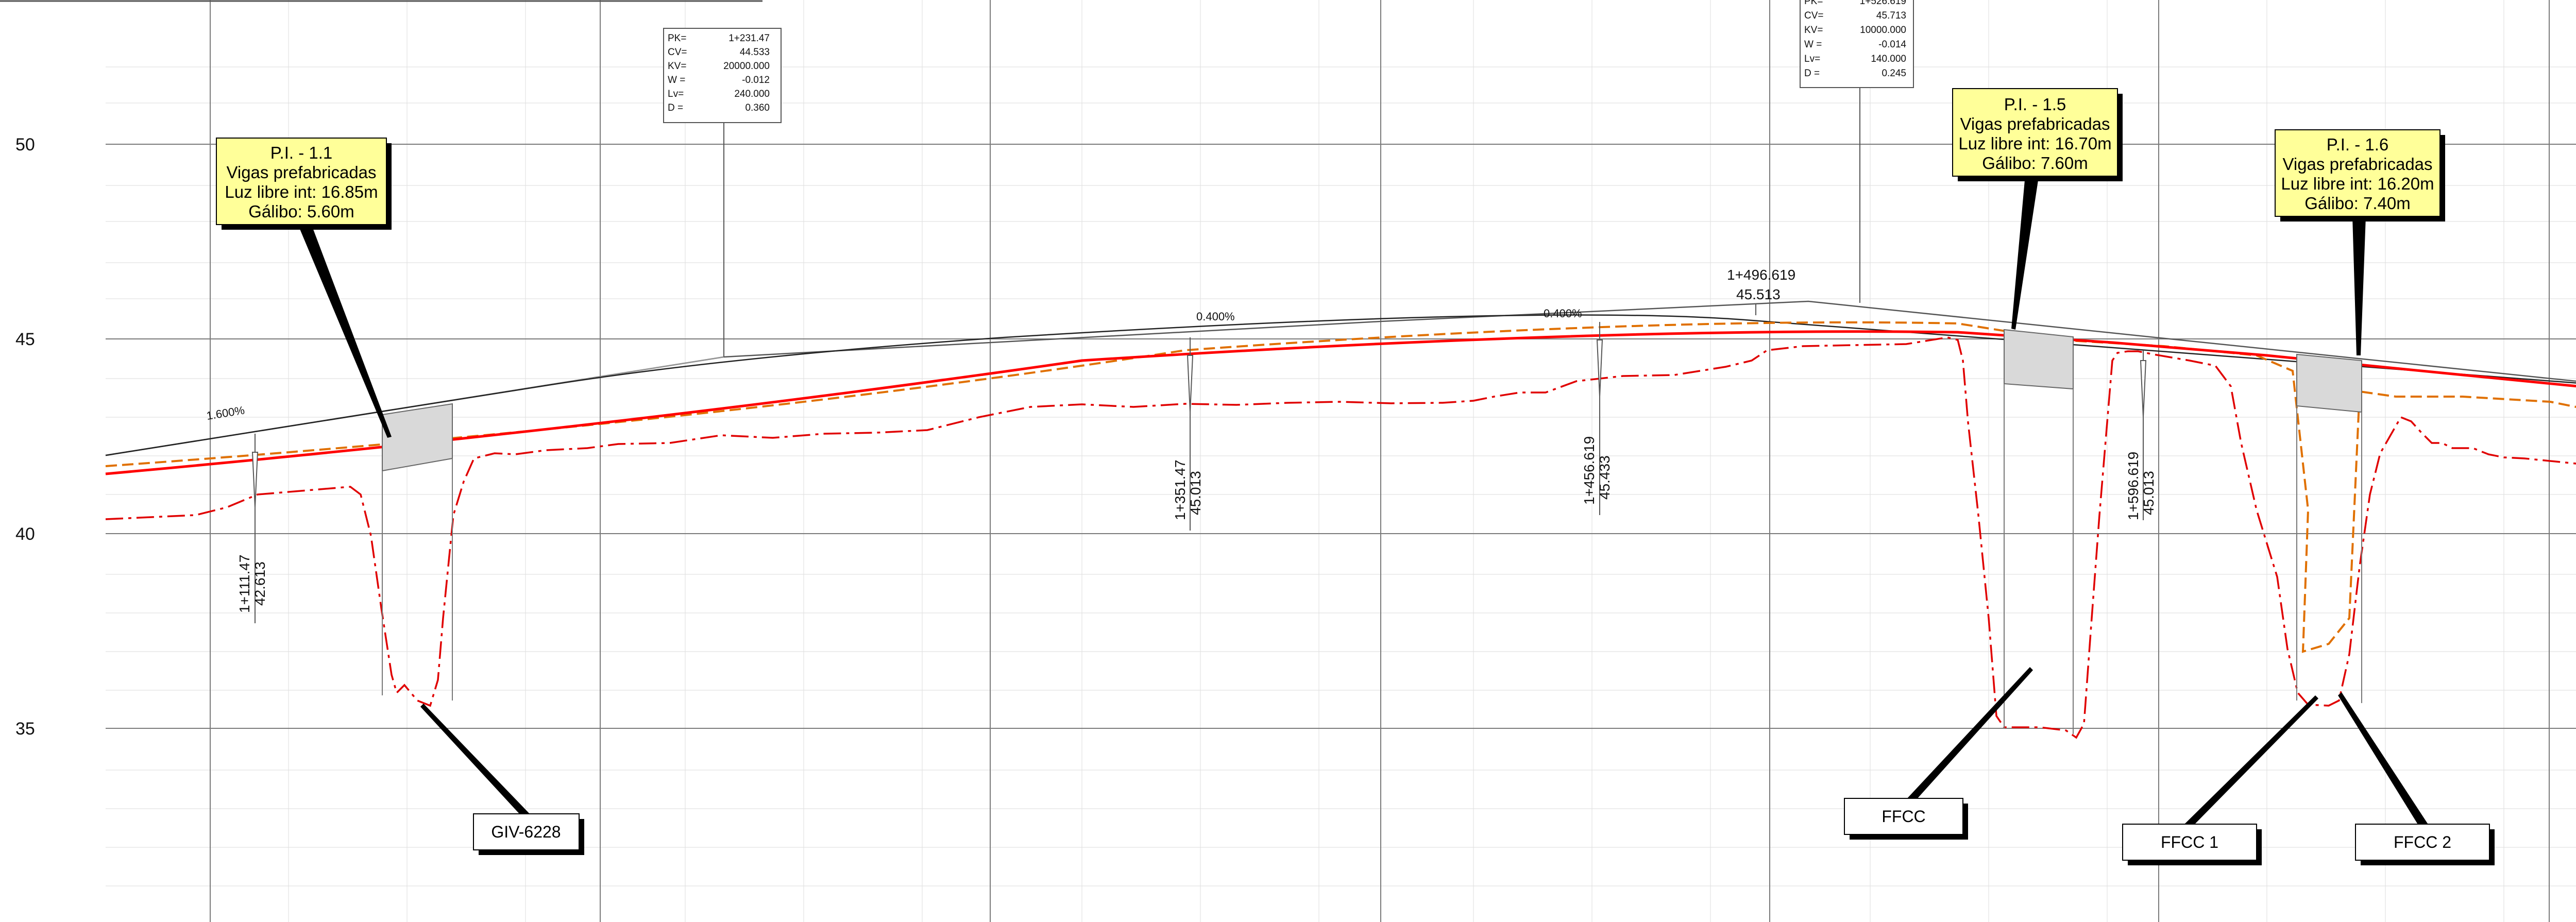 This screenshot has width=2576, height=922. What do you see at coordinates (1888, 59) in the screenshot?
I see `svg-text: 140.000` at bounding box center [1888, 59].